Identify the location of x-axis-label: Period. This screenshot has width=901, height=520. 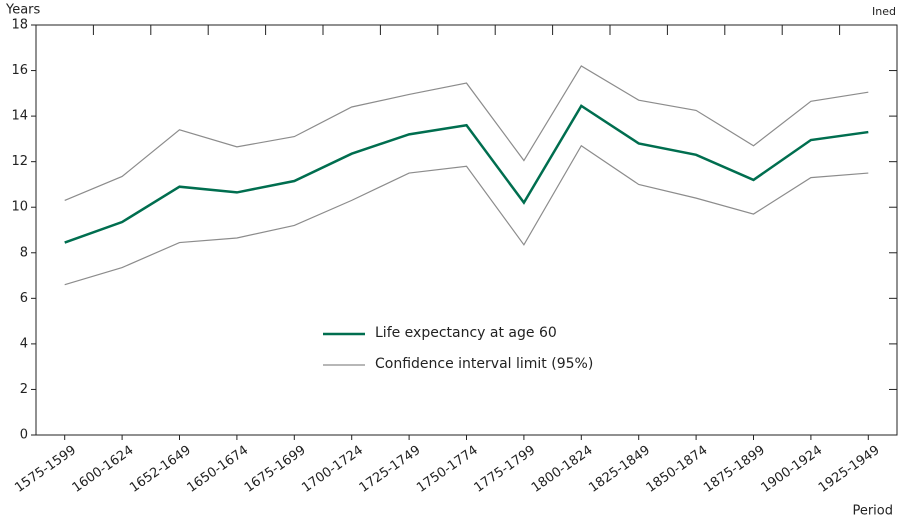
(872, 511).